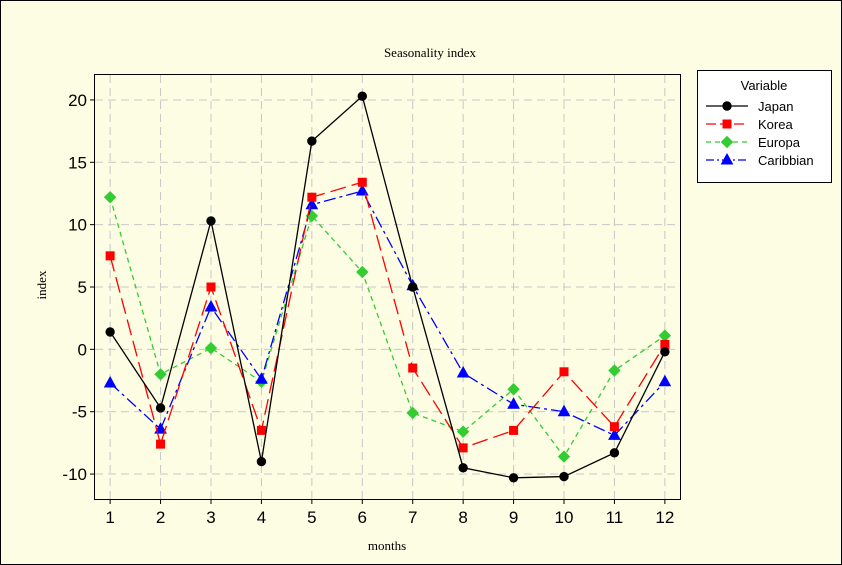  I want to click on y-tick-label: 20, so click(77, 100).